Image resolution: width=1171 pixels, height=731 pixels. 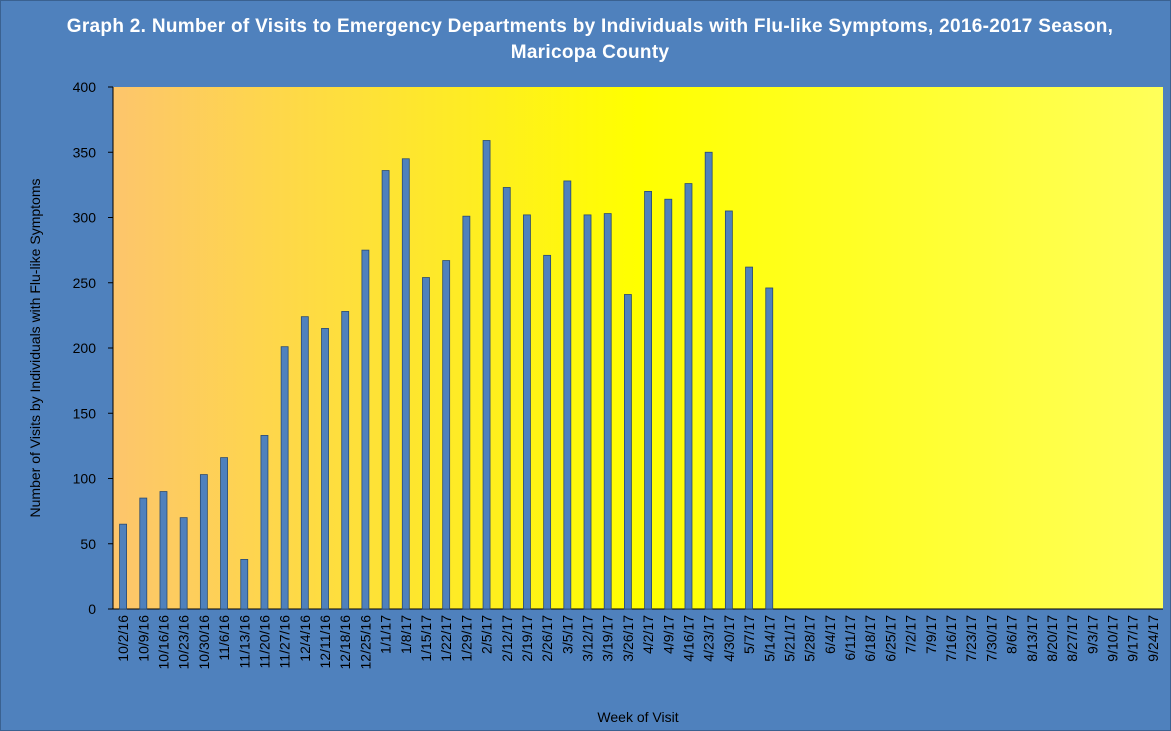 I want to click on x-tick-label: 8/13/17, so click(x=1032, y=638).